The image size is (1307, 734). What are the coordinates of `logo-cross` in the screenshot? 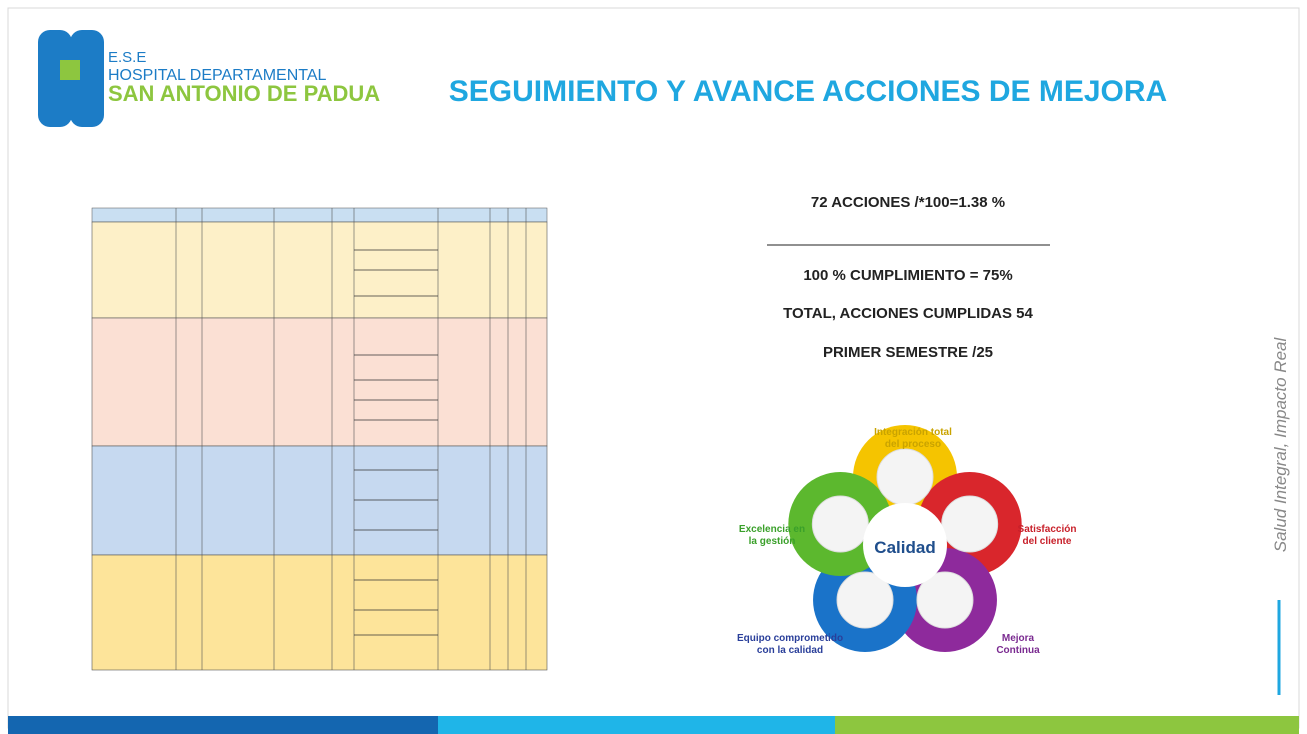 It's located at (70, 70).